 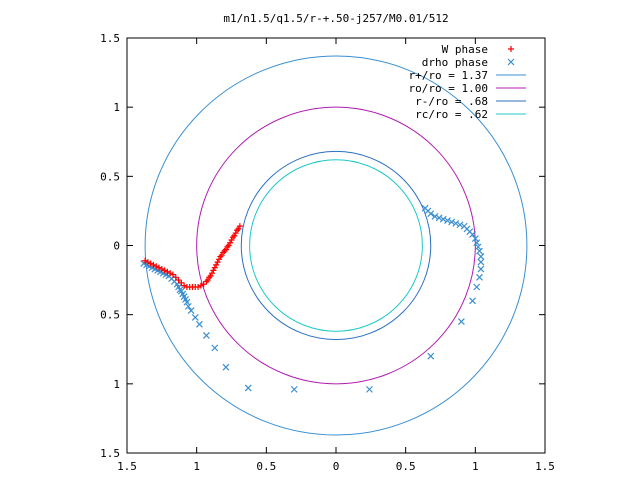 I want to click on legend-label: ro/ro = 1.00, so click(x=448, y=88).